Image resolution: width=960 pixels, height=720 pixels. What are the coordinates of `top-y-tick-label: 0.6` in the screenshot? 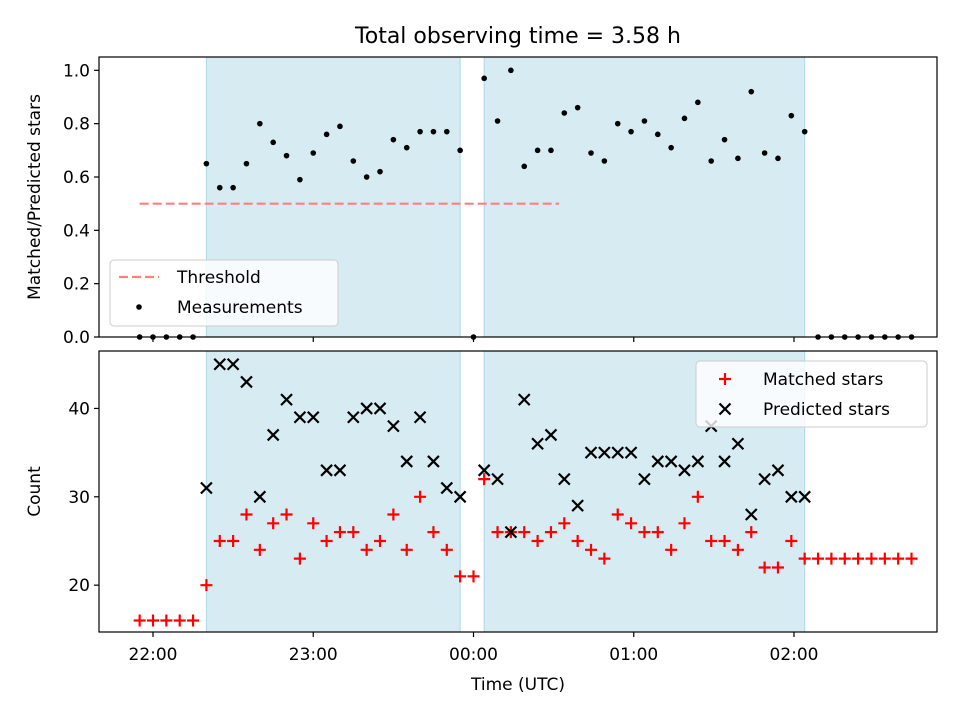 It's located at (76, 178).